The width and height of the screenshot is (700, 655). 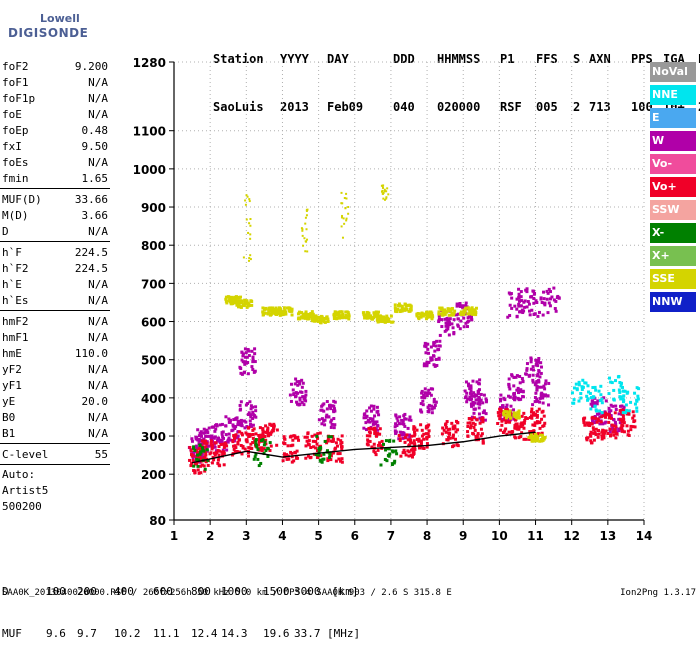 I want to click on param-row: h`Es N/A, so click(x=56, y=300).